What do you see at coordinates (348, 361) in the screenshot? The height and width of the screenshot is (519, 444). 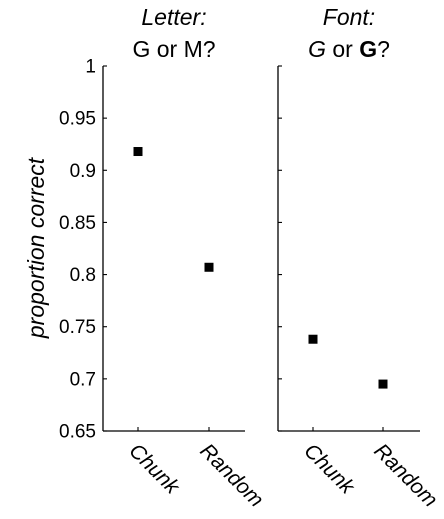 I see `panel-font-points` at bounding box center [348, 361].